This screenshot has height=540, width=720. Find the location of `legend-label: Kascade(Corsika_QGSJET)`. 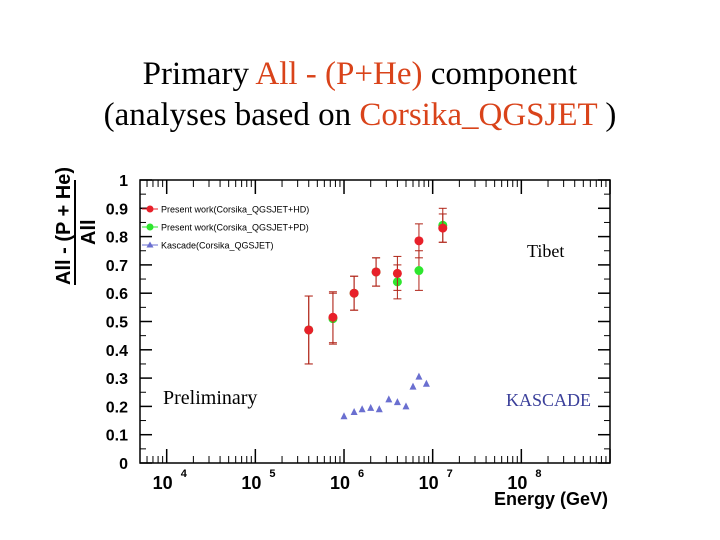

legend-label: Kascade(Corsika_QGSJET) is located at coordinates (217, 246).